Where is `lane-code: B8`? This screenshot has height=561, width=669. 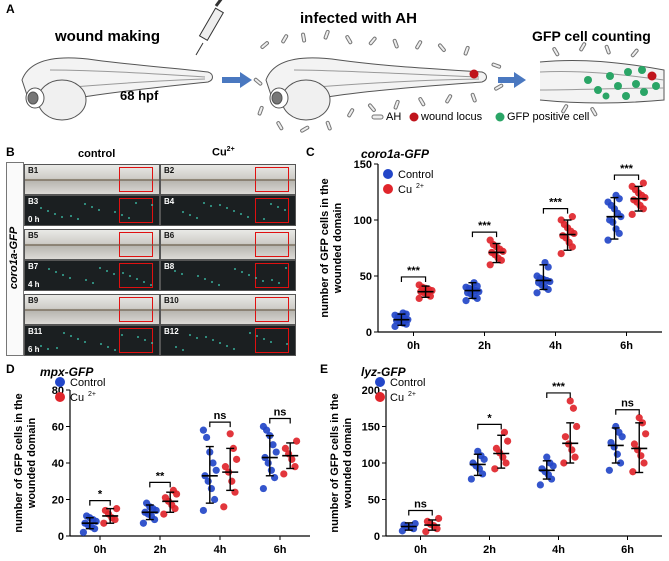 lane-code: B8 is located at coordinates (169, 266).